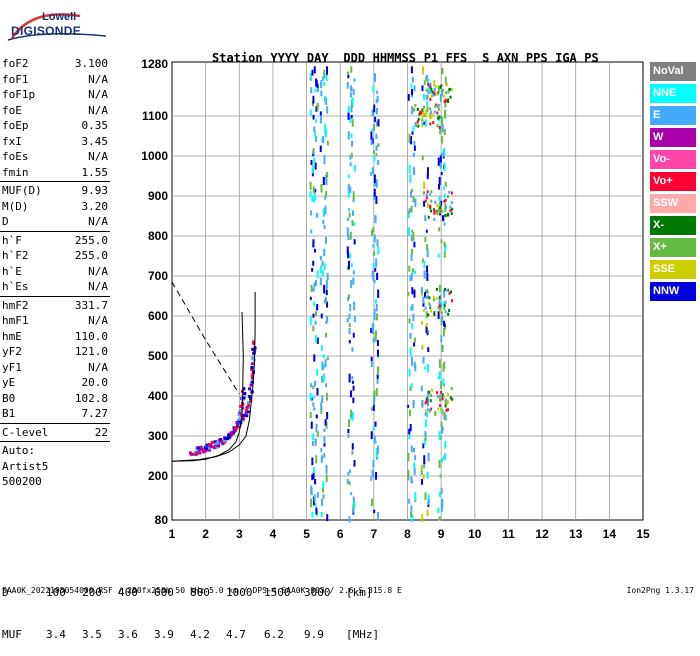 The width and height of the screenshot is (700, 656). What do you see at coordinates (407, 534) in the screenshot?
I see `x-tick-label: 8` at bounding box center [407, 534].